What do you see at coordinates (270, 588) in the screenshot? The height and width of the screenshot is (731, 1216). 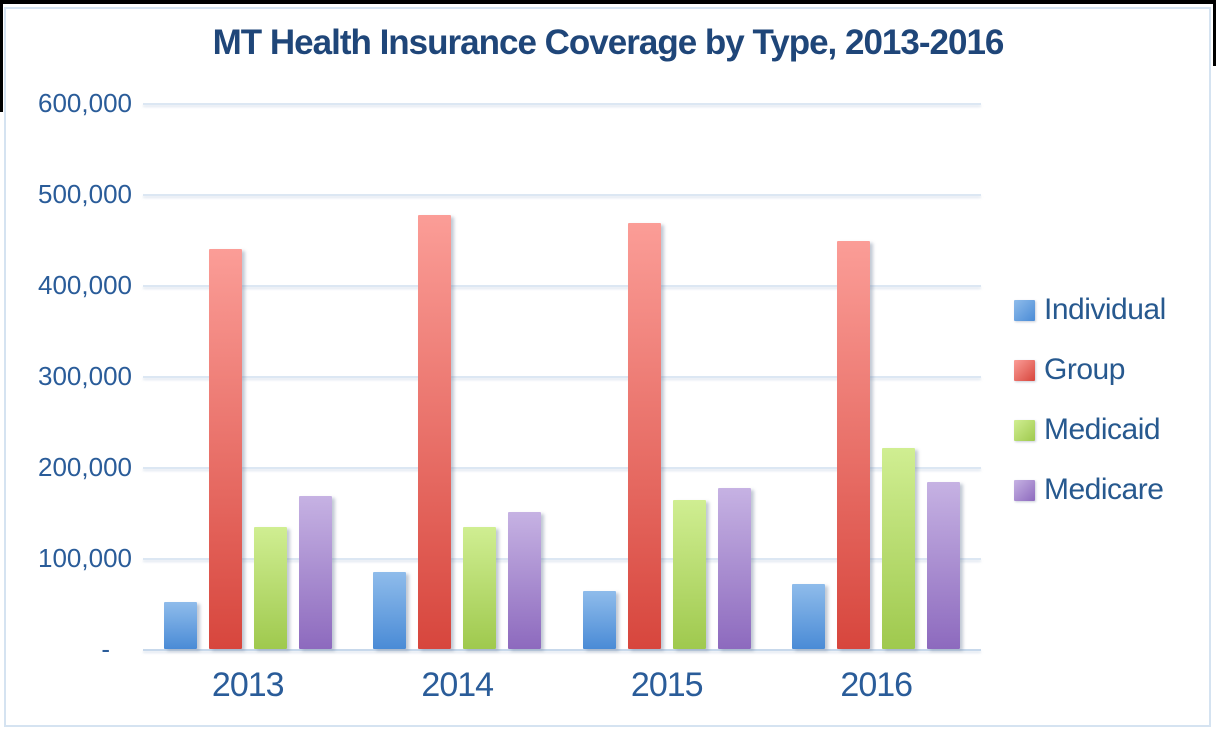 I see `bar-medicaid-2013` at bounding box center [270, 588].